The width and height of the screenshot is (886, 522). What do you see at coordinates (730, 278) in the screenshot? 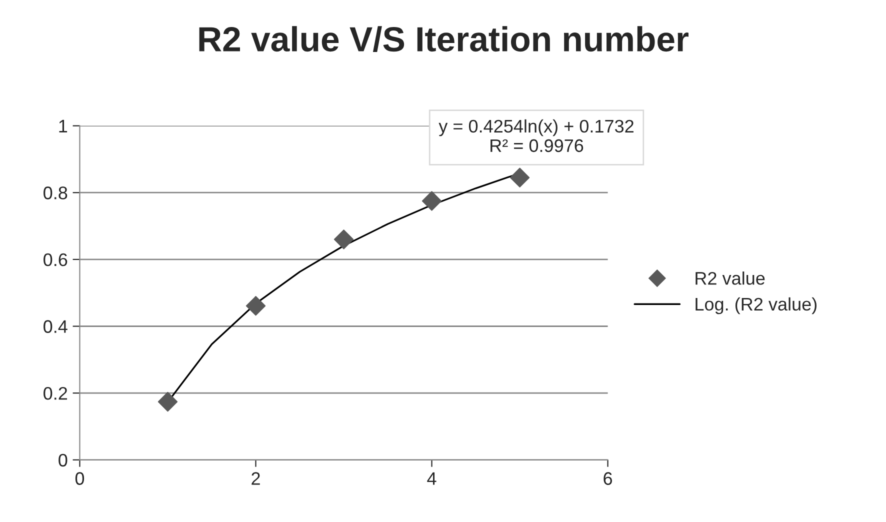
I see `legend-label: R2 value` at bounding box center [730, 278].